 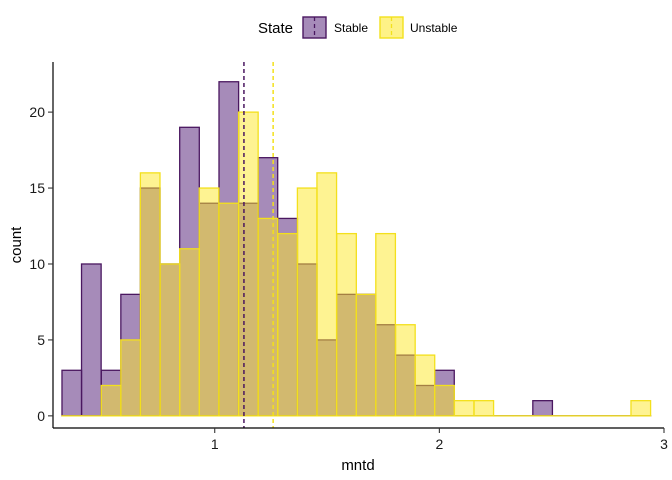 I want to click on legend-item-stable: Stable, so click(x=335, y=27).